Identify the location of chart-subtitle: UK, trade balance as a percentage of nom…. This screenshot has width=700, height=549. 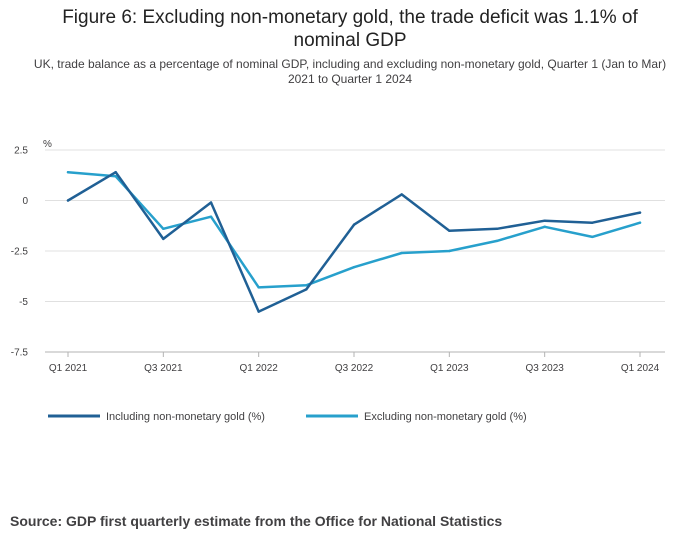
(350, 71).